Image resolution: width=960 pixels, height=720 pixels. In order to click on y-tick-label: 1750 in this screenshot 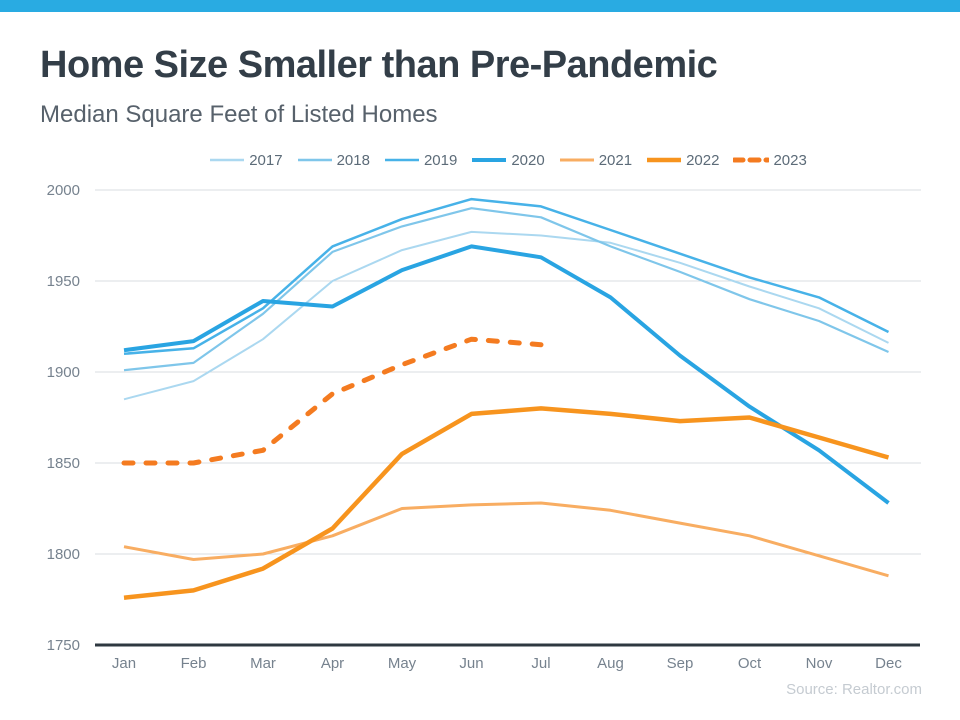, I will do `click(63, 645)`.